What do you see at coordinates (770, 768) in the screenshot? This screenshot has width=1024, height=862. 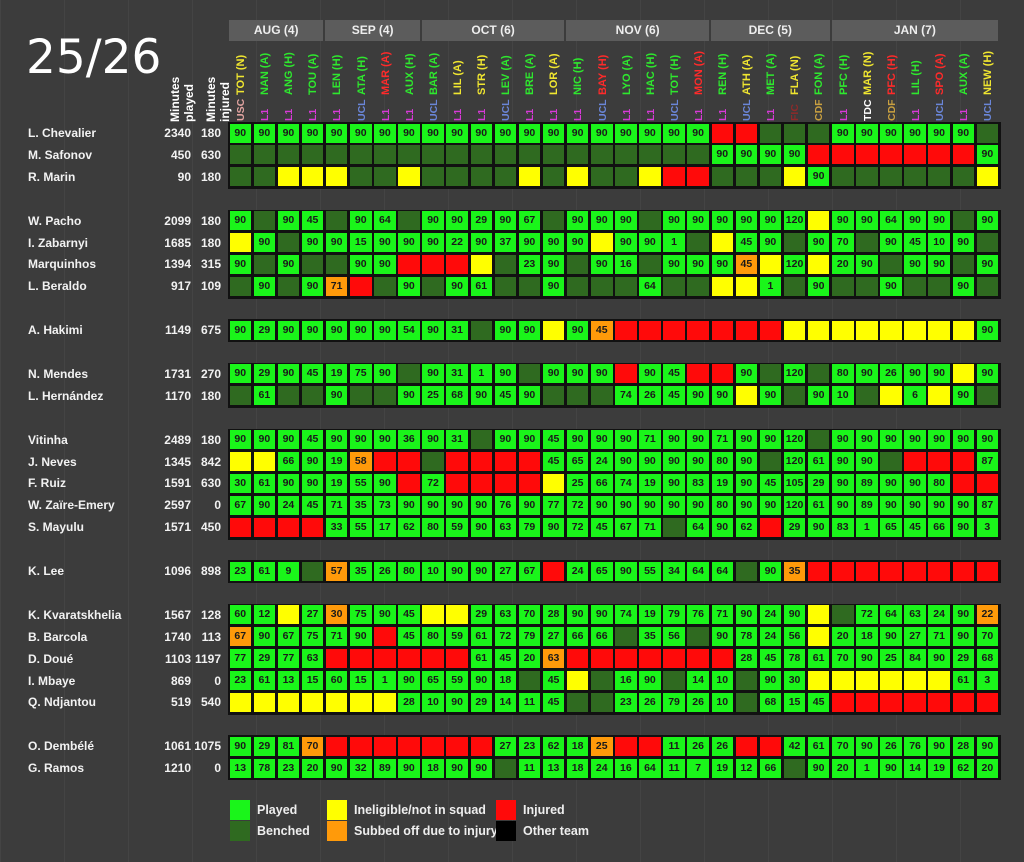 I see `cell: 66` at bounding box center [770, 768].